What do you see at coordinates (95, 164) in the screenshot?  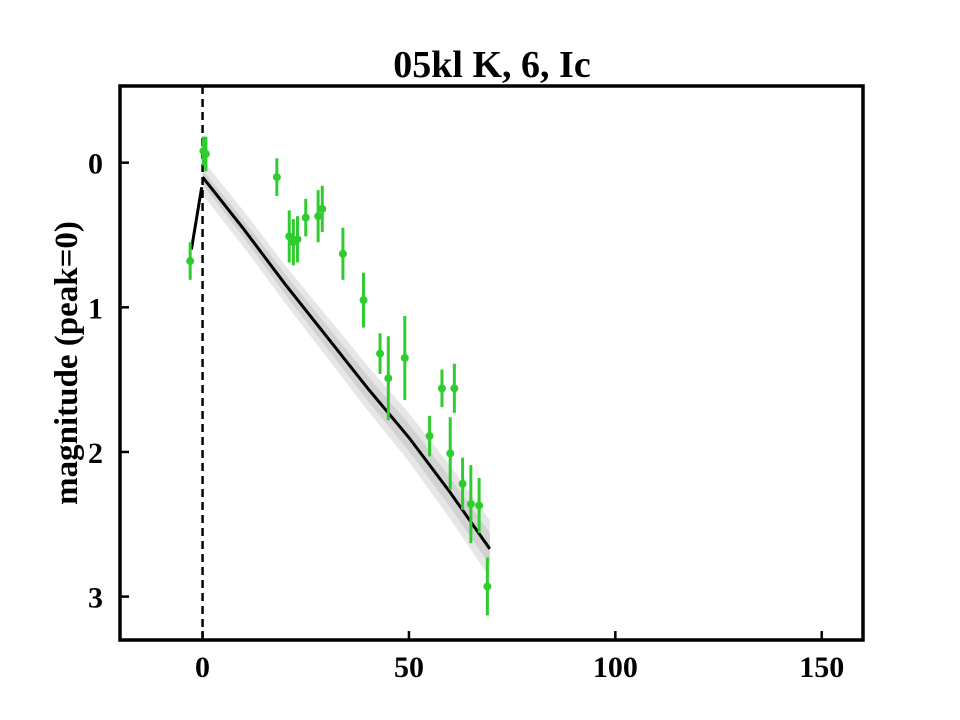 I see `y-tick-label: 0` at bounding box center [95, 164].